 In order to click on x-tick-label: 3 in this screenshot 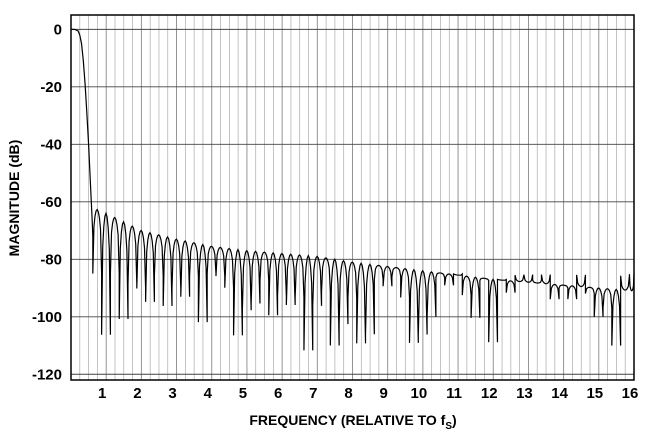, I will do `click(172, 393)`.